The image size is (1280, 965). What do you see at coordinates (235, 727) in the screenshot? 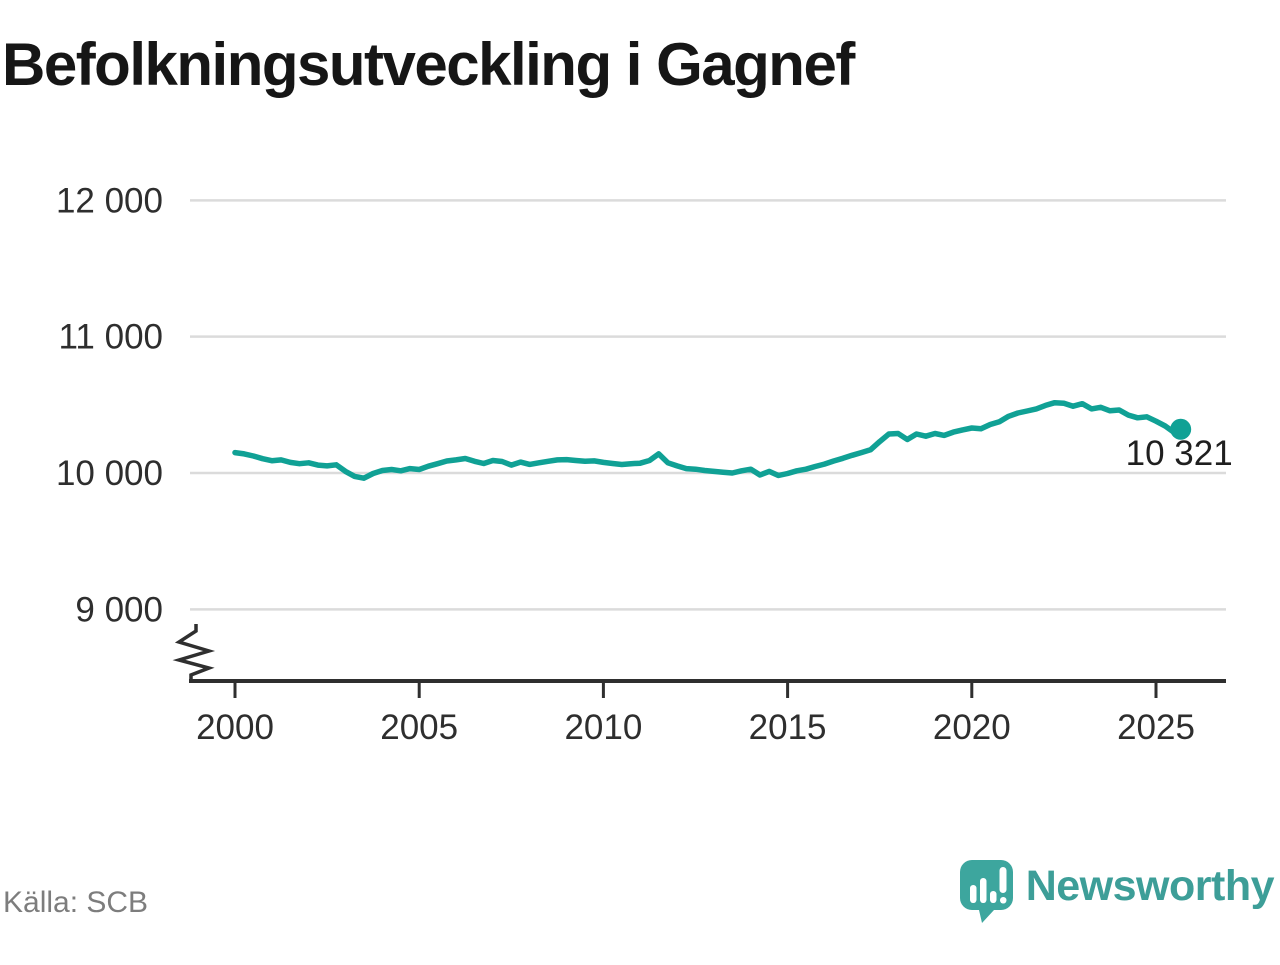
I see `x-tick-label-2000: 2000` at bounding box center [235, 727].